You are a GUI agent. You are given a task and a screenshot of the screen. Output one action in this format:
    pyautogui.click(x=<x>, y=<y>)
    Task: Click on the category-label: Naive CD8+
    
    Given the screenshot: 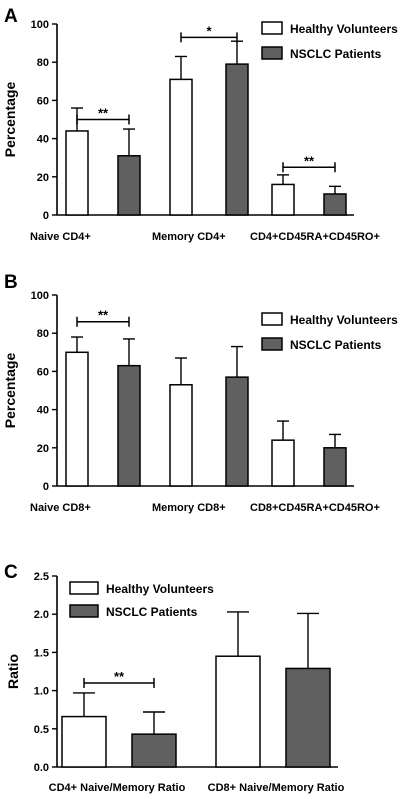 What is the action you would take?
    pyautogui.click(x=60, y=508)
    